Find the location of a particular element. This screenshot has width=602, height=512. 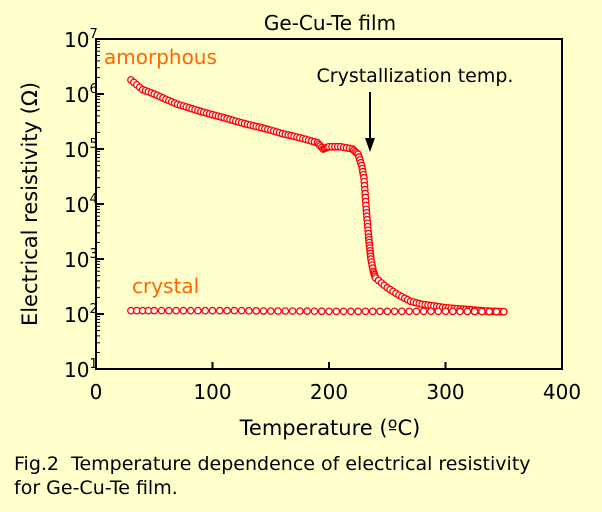

x-tick-label: 100 is located at coordinates (212, 392).